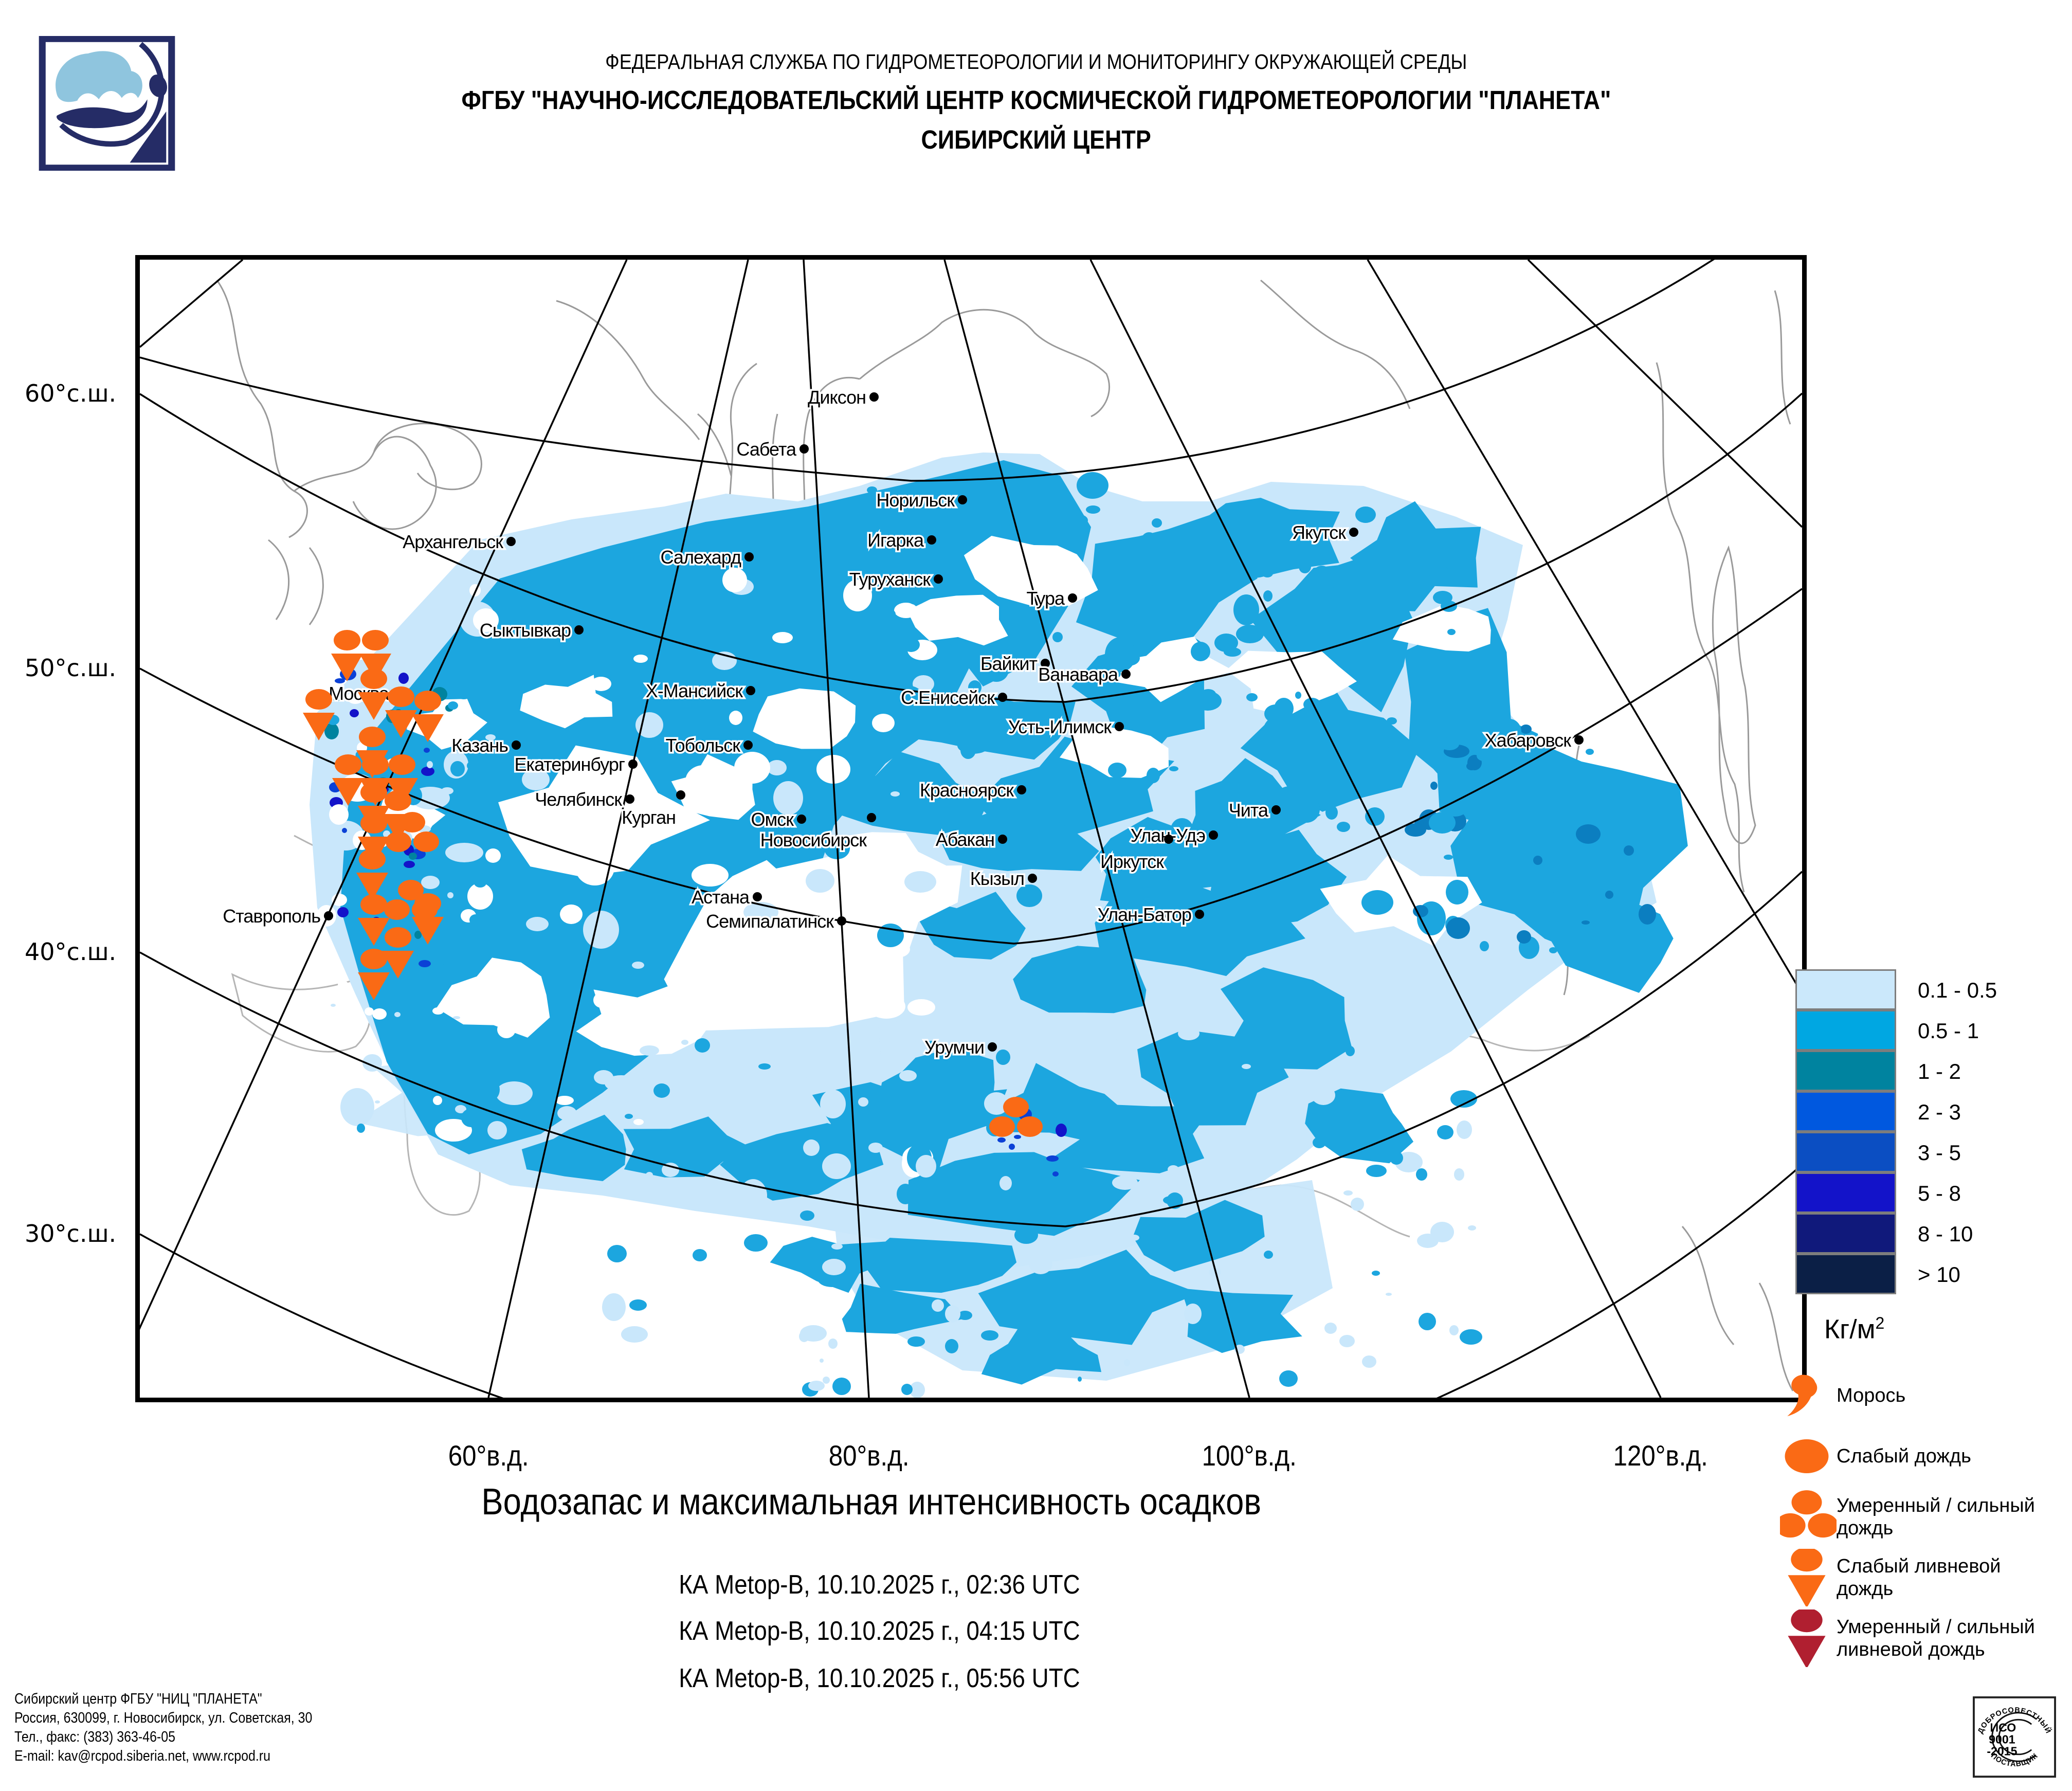  Describe the element at coordinates (99, 76) in the screenshot. I see `logo-cloud-icon` at that location.